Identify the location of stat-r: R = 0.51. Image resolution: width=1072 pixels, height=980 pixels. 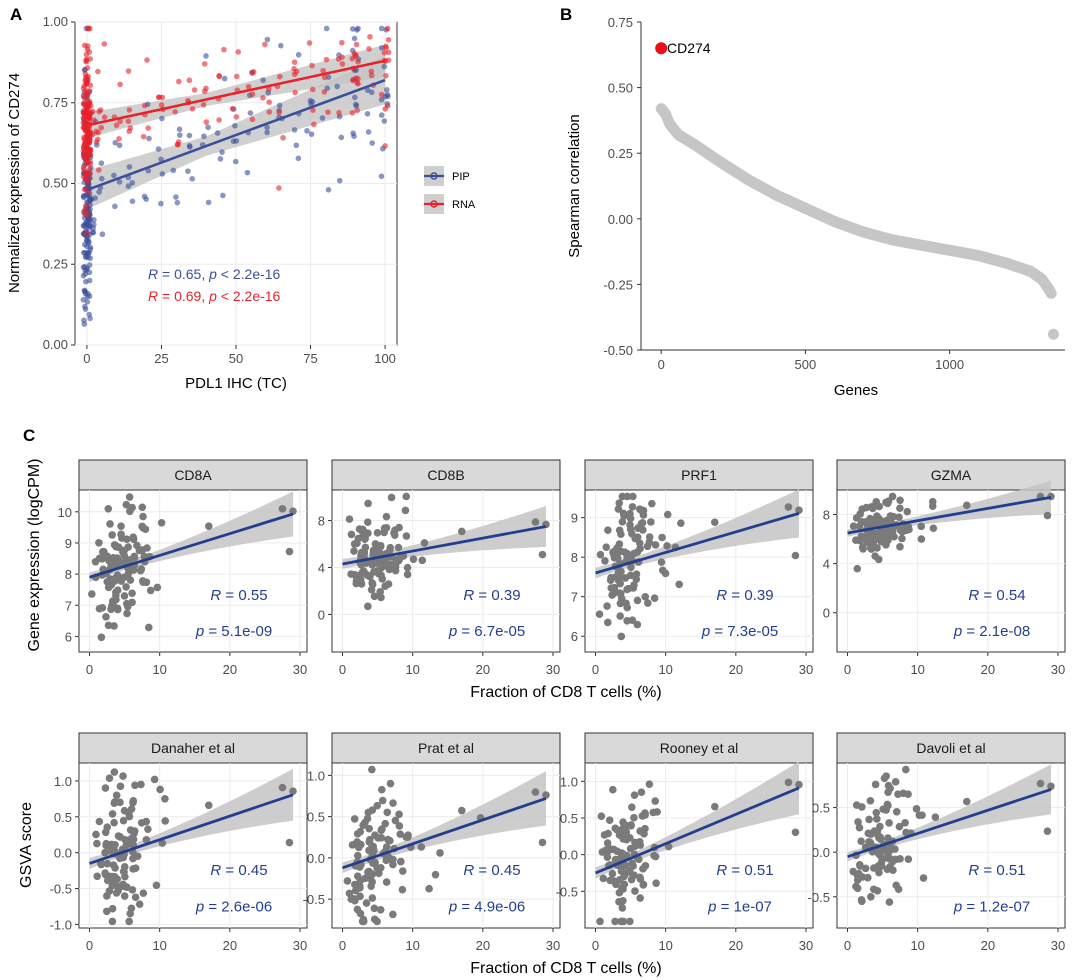
(996, 870).